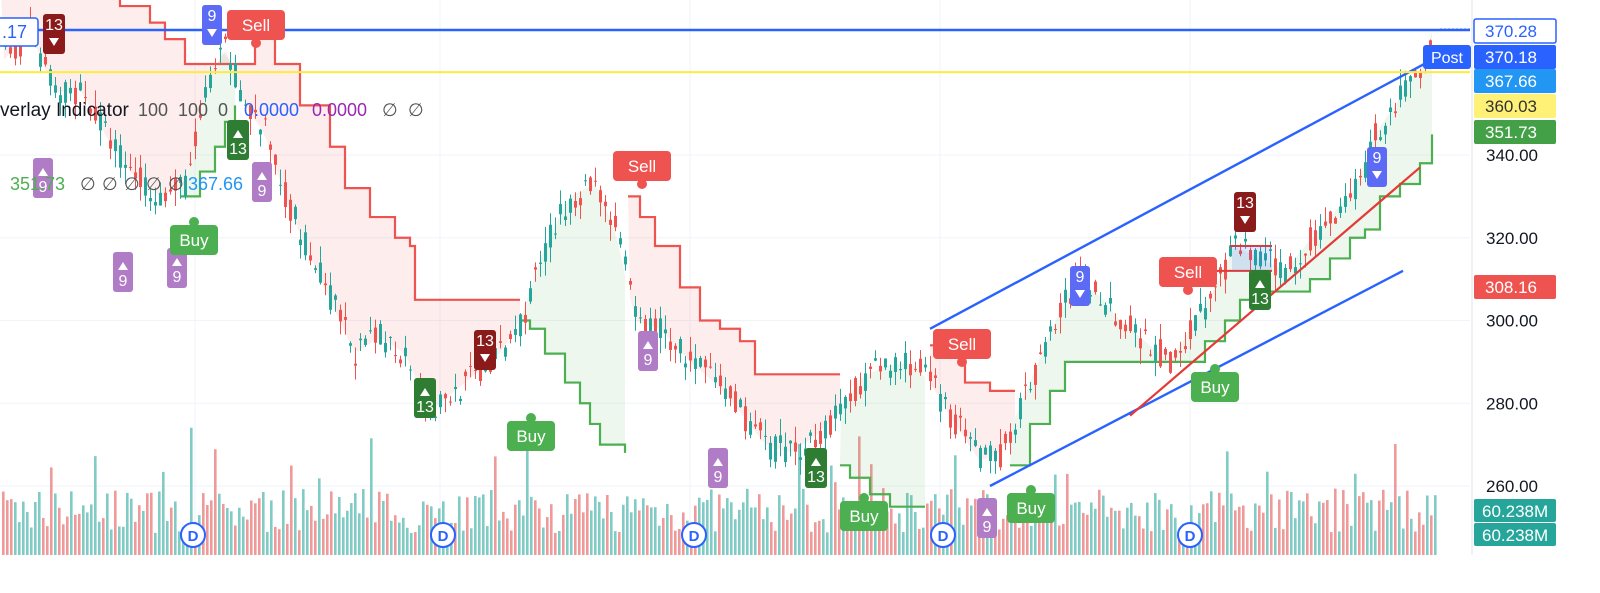 This screenshot has height=593, width=1600. What do you see at coordinates (1515, 535) in the screenshot?
I see `volume-badge-label: 60.238M` at bounding box center [1515, 535].